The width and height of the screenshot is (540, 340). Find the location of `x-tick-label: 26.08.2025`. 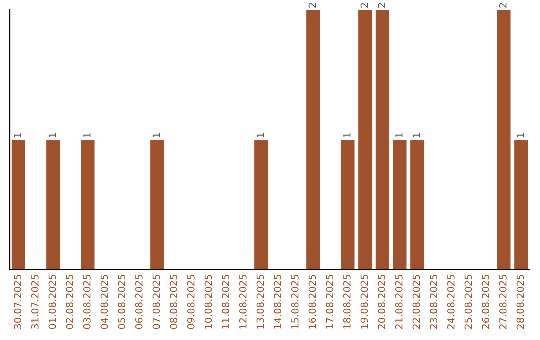

x-tick-label: 26.08.2025 is located at coordinates (486, 302).